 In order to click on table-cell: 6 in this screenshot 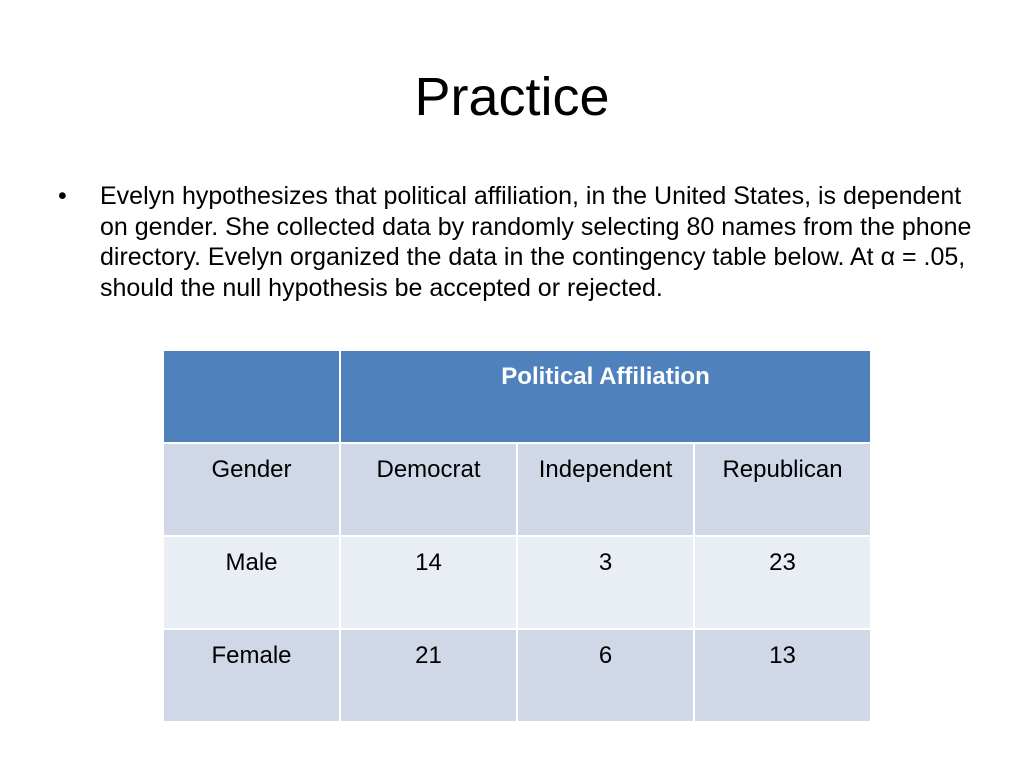, I will do `click(605, 675)`.